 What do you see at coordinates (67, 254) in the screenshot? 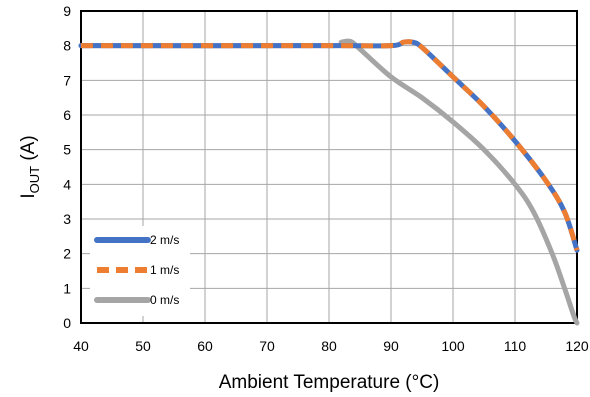
I see `y-tick-label: 2` at bounding box center [67, 254].